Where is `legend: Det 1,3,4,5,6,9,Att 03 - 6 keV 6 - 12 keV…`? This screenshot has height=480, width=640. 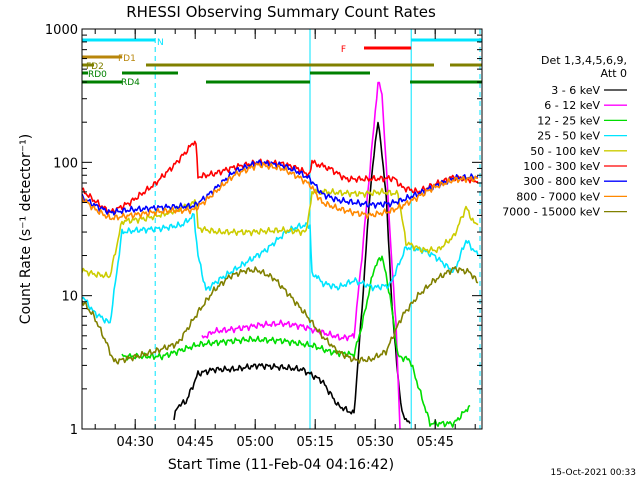 legend: Det 1,3,4,5,6,9,Att 03 - 6 keV 6 - 12 keV… is located at coordinates (564, 136).